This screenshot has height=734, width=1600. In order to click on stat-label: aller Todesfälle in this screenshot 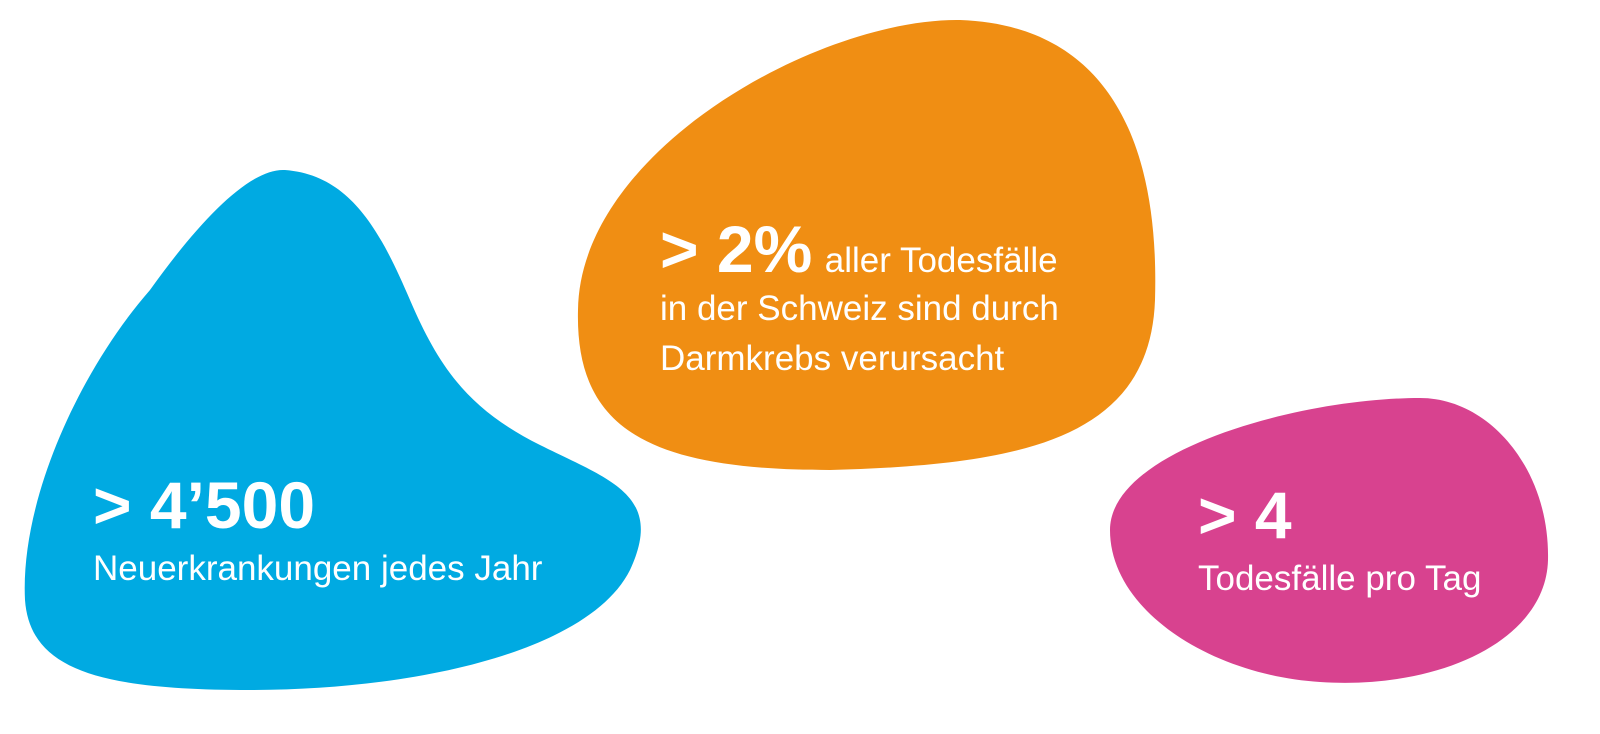, I will do `click(941, 260)`.